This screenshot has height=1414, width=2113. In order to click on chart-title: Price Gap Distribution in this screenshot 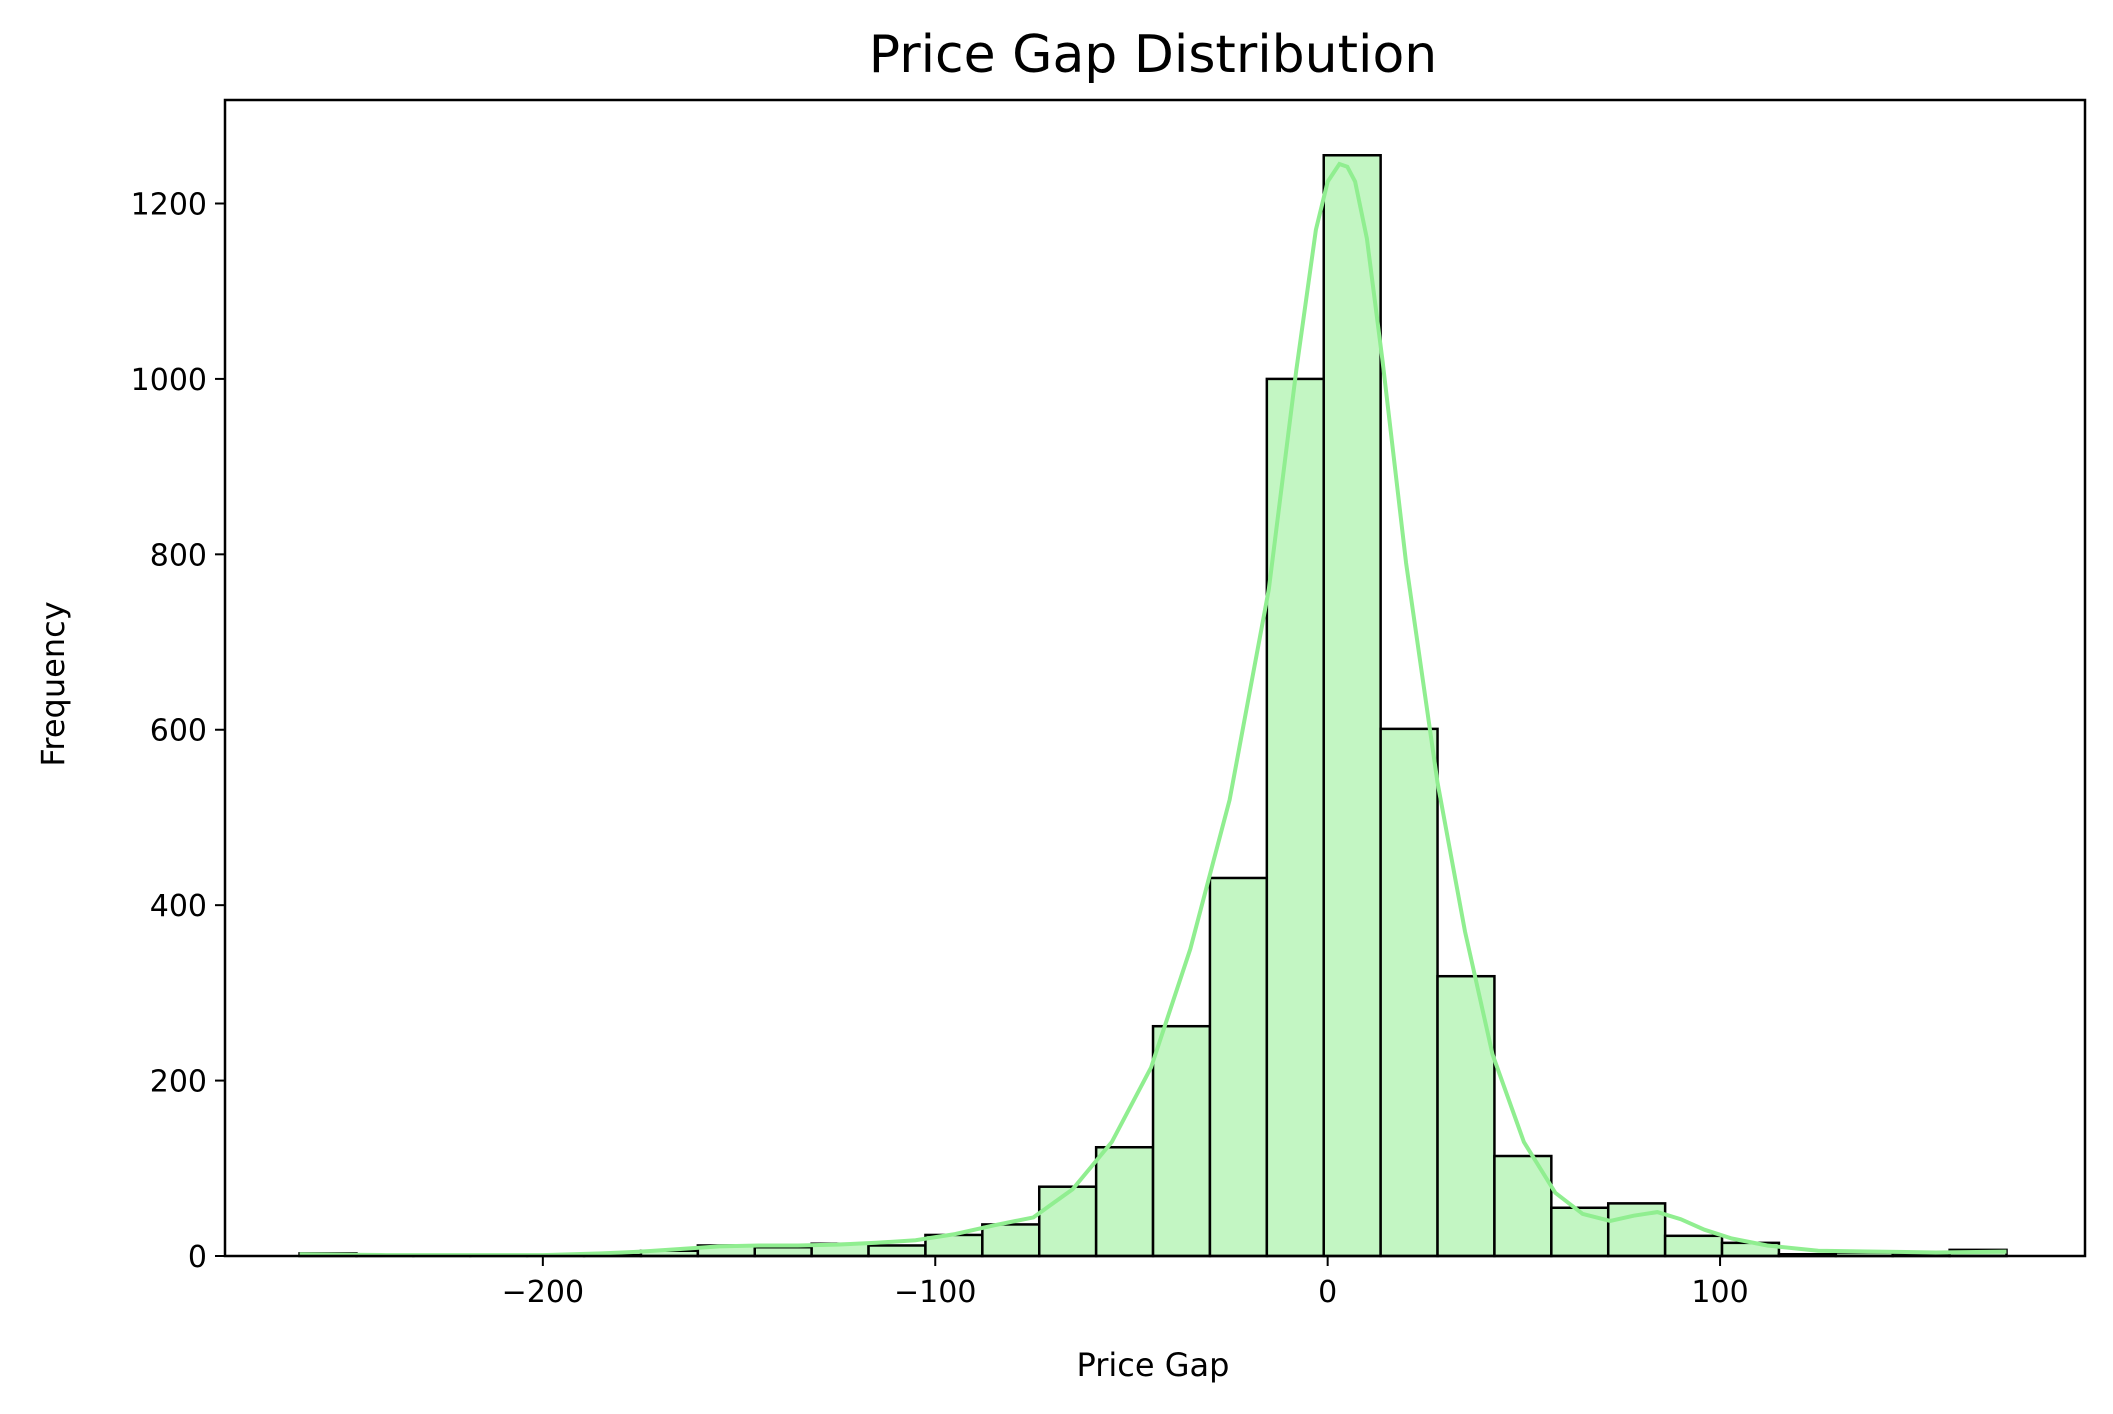, I will do `click(1153, 55)`.